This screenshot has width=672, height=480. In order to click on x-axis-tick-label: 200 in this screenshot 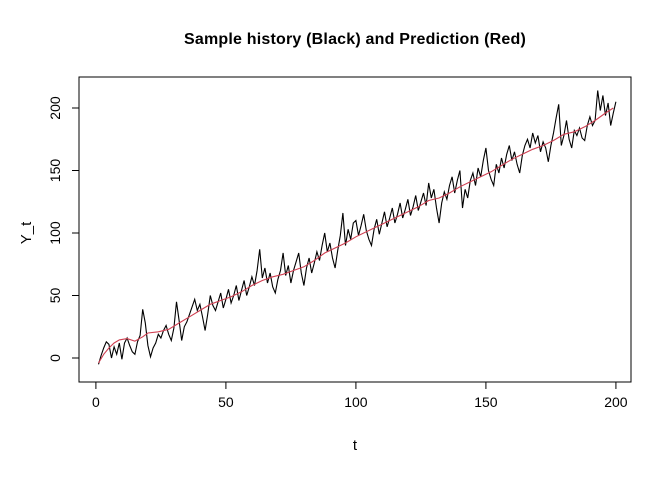, I will do `click(616, 402)`.